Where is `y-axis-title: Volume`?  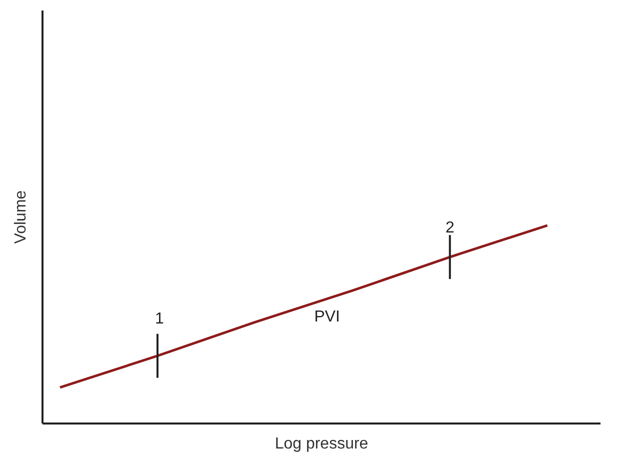 y-axis-title: Volume is located at coordinates (21, 217).